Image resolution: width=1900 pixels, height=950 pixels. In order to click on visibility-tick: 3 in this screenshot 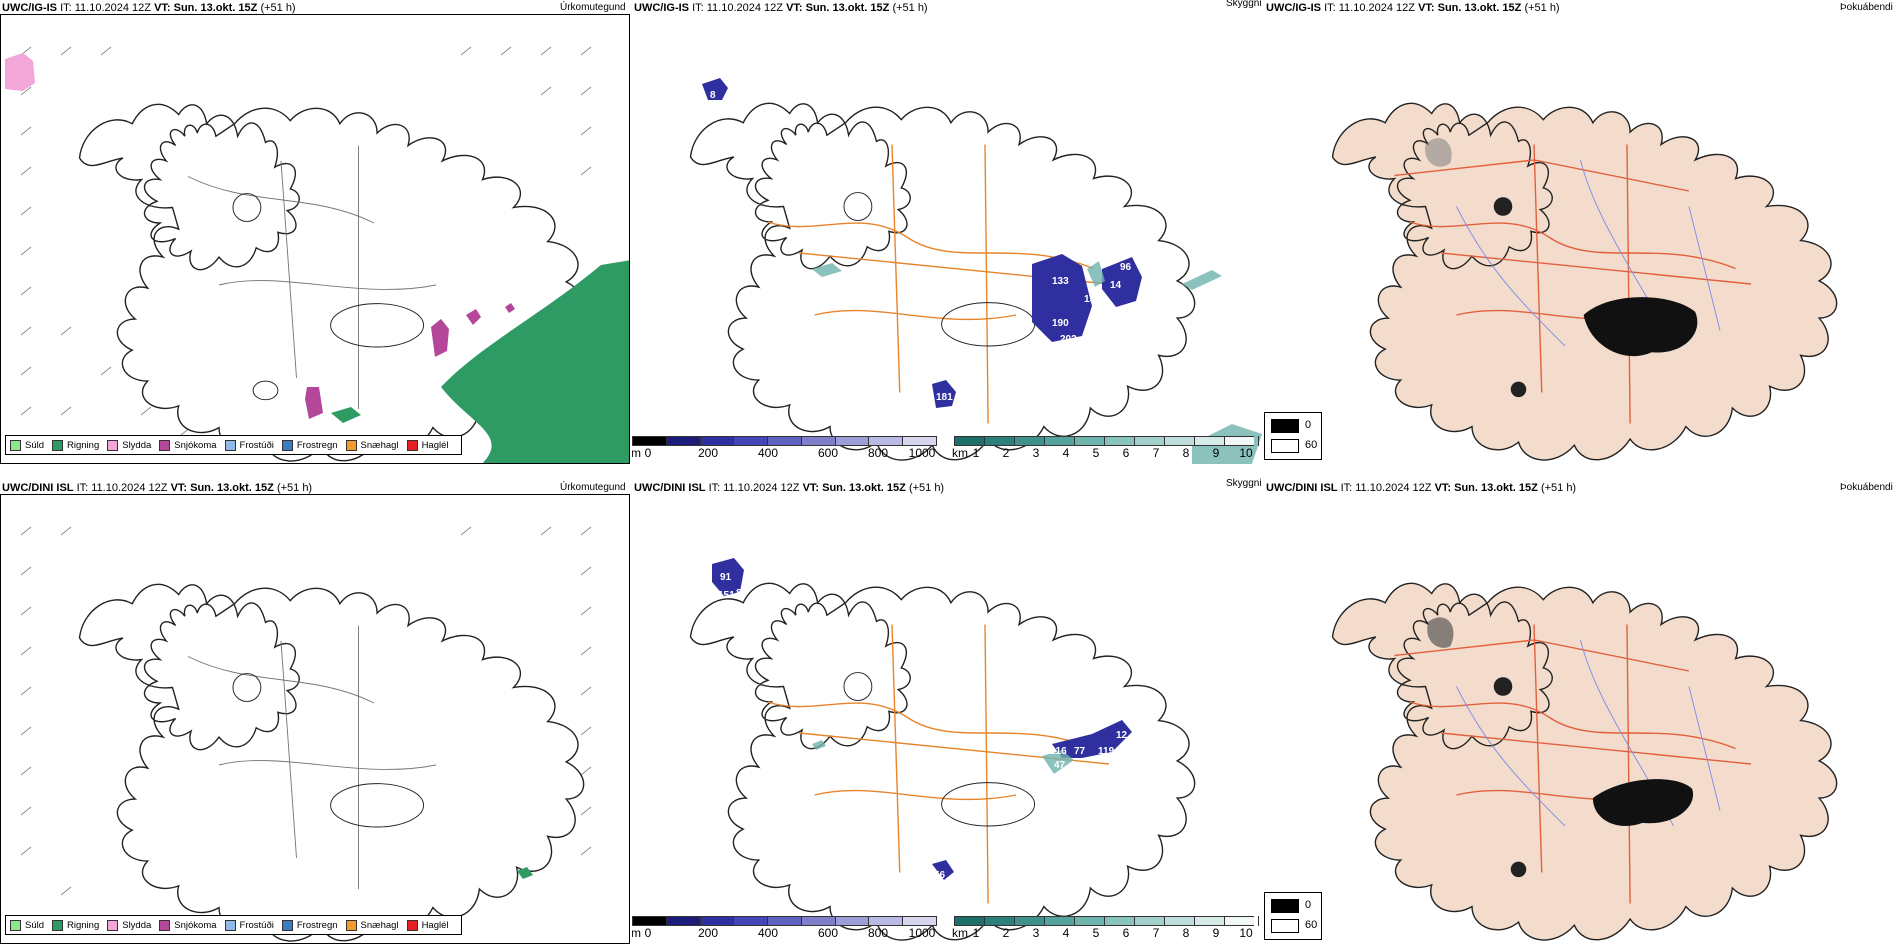, I will do `click(1036, 933)`.